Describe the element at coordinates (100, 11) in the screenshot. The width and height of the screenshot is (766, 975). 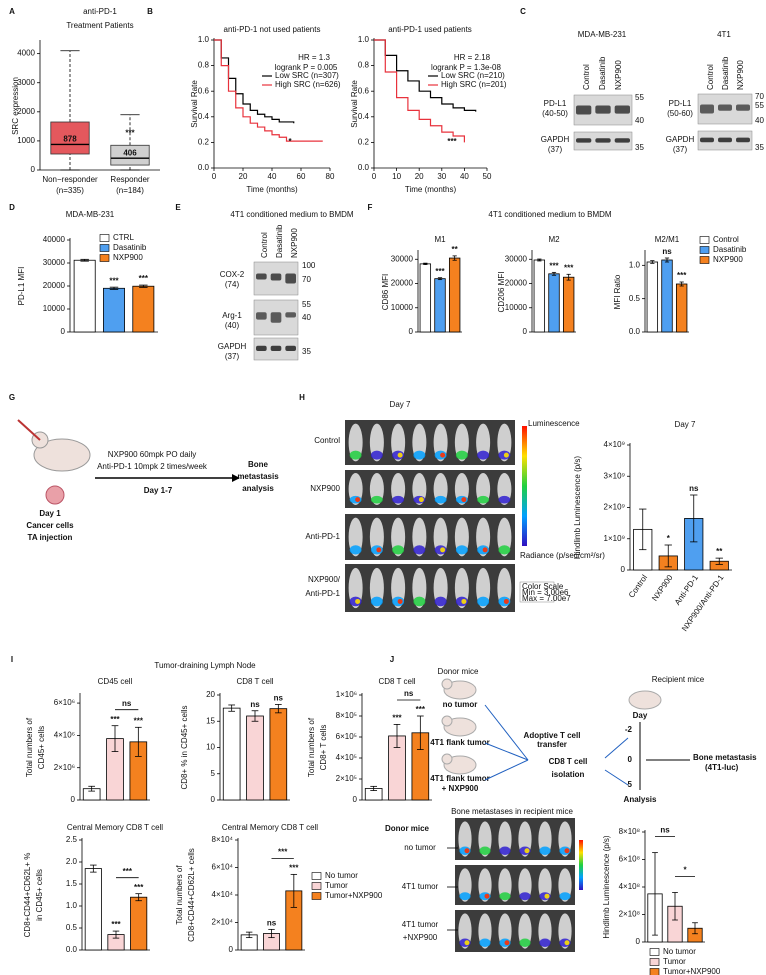
I see `chart-title: anti-PD-1` at that location.